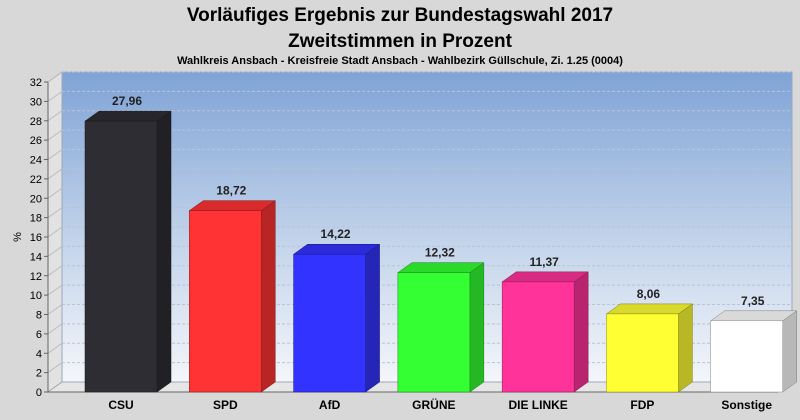  I want to click on y-tick-label: 4, so click(39, 354).